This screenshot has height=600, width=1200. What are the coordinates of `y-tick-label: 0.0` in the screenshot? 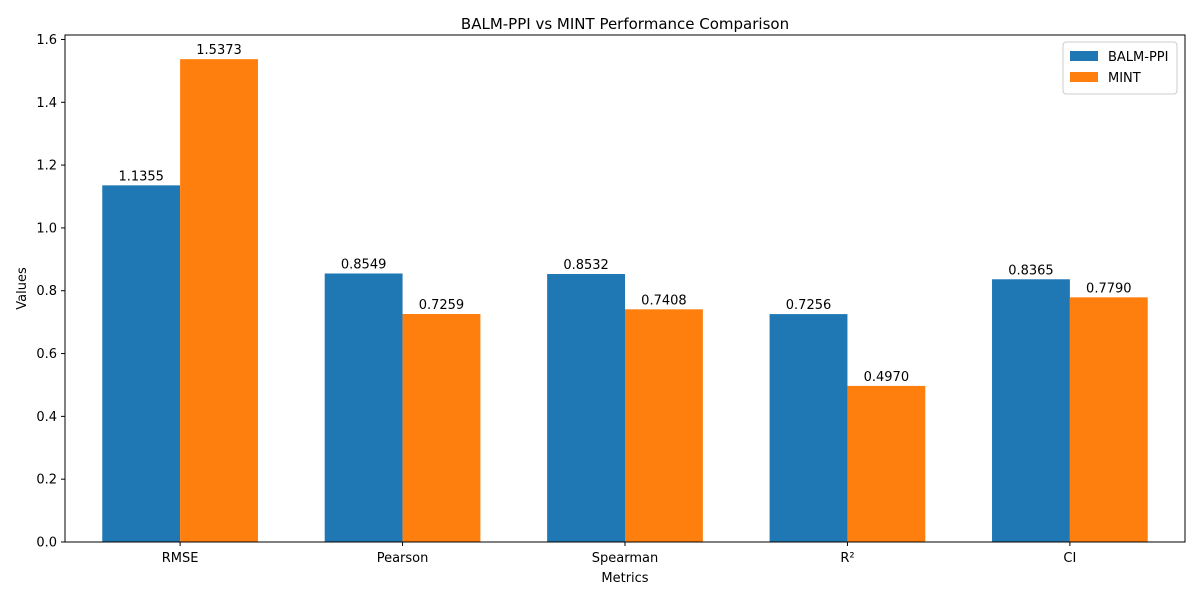 It's located at (46, 543).